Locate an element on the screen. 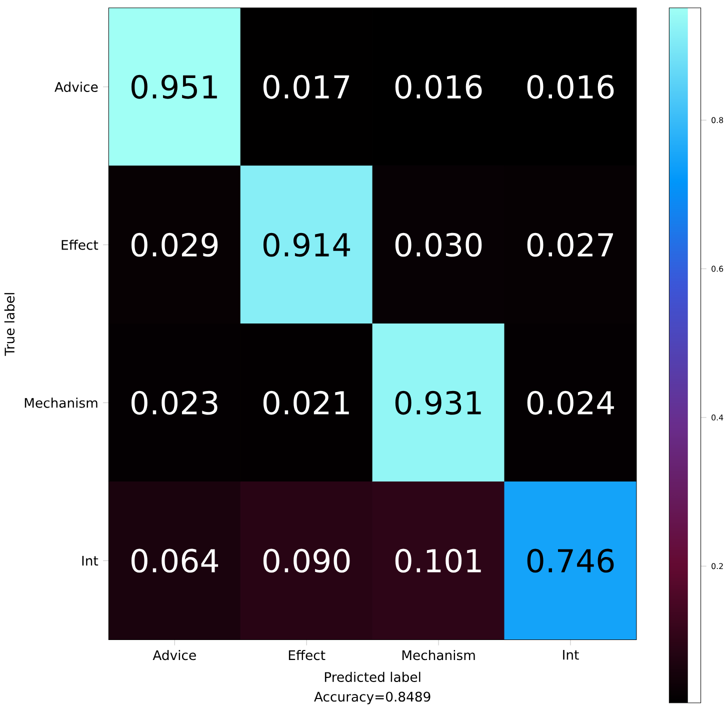  data-label: 0.090 is located at coordinates (306, 560).